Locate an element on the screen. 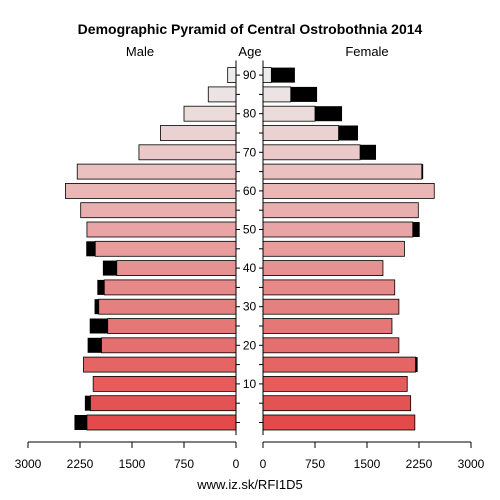 The width and height of the screenshot is (500, 500). age-tick-label: 40 is located at coordinates (250, 268).